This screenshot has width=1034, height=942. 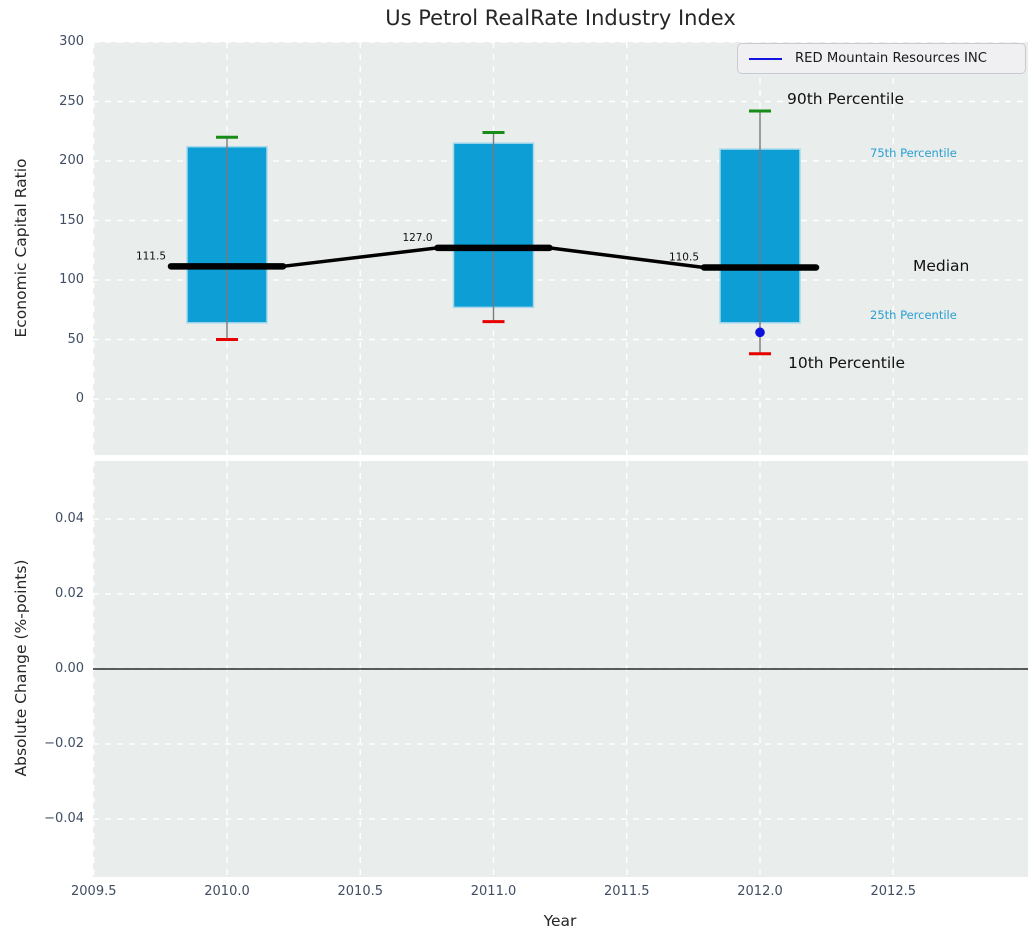 I want to click on x-tick-label: 2009.5, so click(x=94, y=891).